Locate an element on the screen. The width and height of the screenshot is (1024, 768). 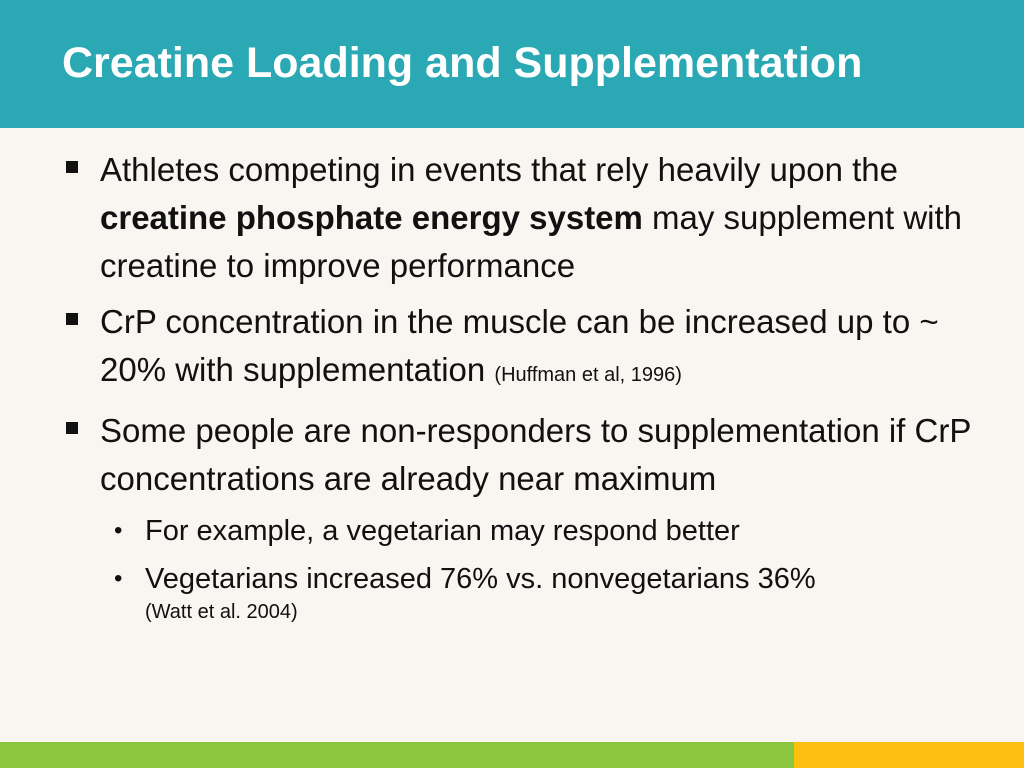
citation: (Huffman et al, 1996) is located at coordinates (588, 375).